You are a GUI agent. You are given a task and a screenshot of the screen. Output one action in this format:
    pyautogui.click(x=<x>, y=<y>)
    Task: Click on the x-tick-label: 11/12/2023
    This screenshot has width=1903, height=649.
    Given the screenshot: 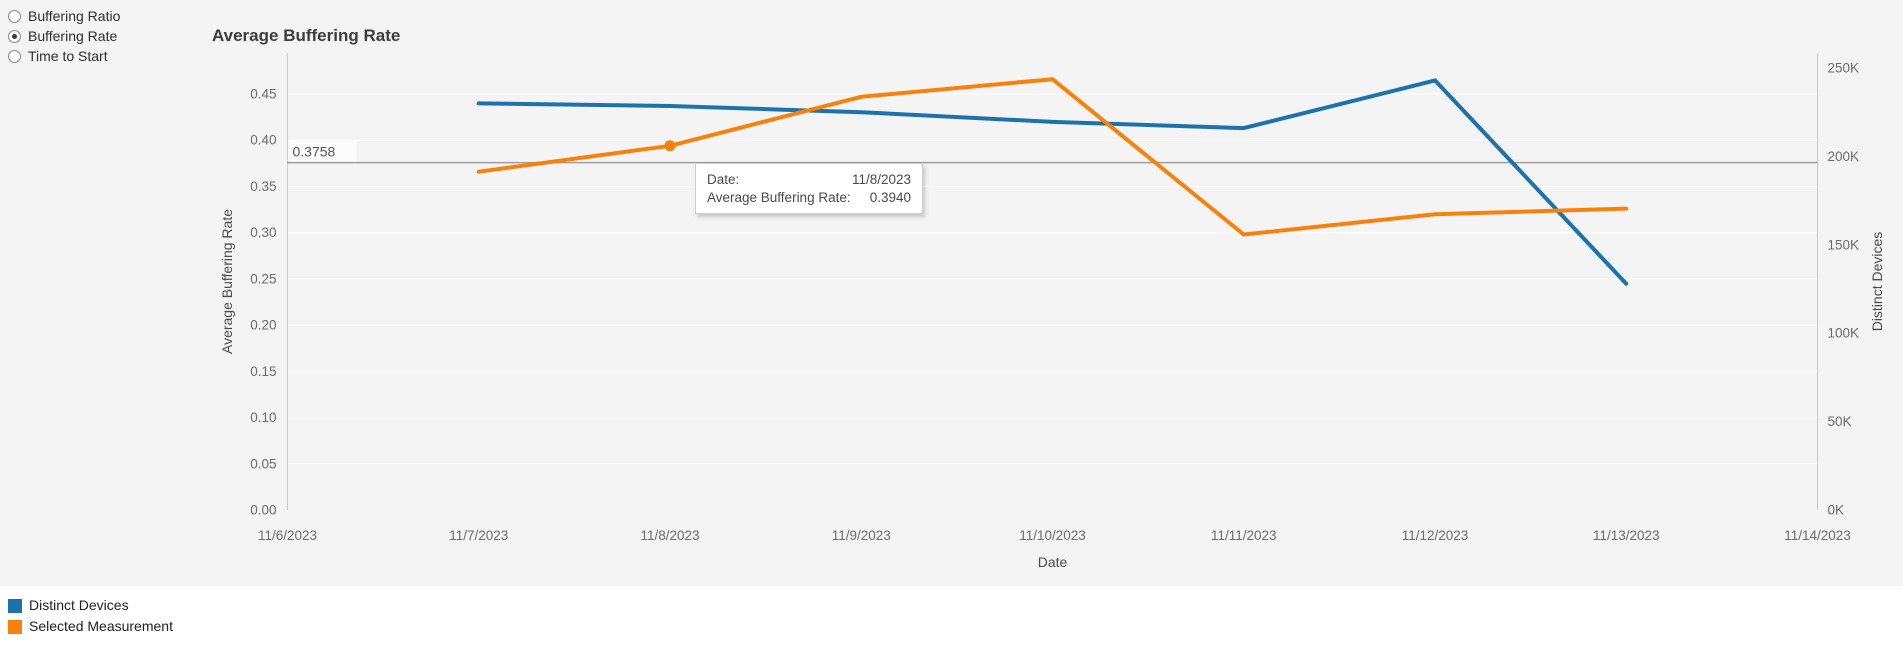 What is the action you would take?
    pyautogui.click(x=1435, y=535)
    